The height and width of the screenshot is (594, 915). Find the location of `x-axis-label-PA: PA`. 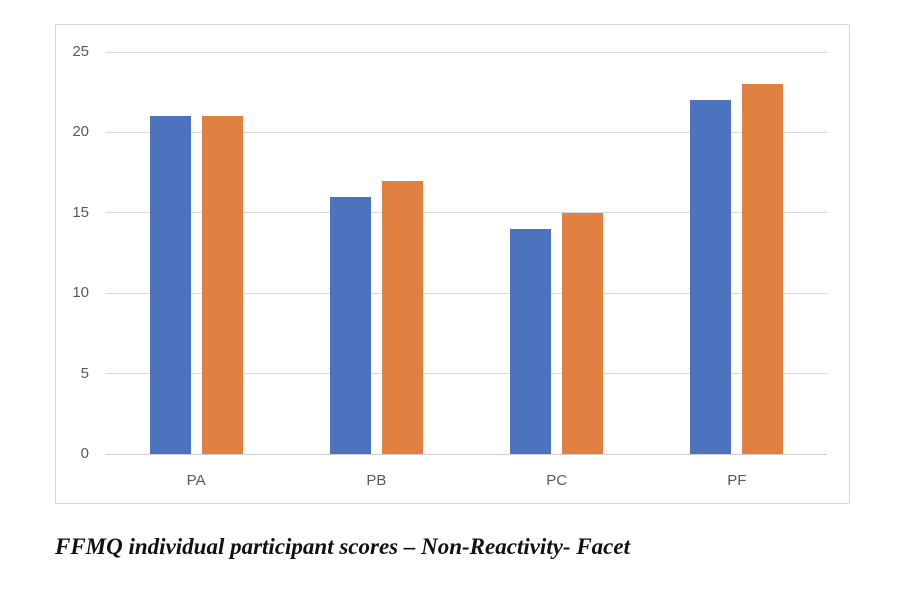

x-axis-label-PA: PA is located at coordinates (196, 480).